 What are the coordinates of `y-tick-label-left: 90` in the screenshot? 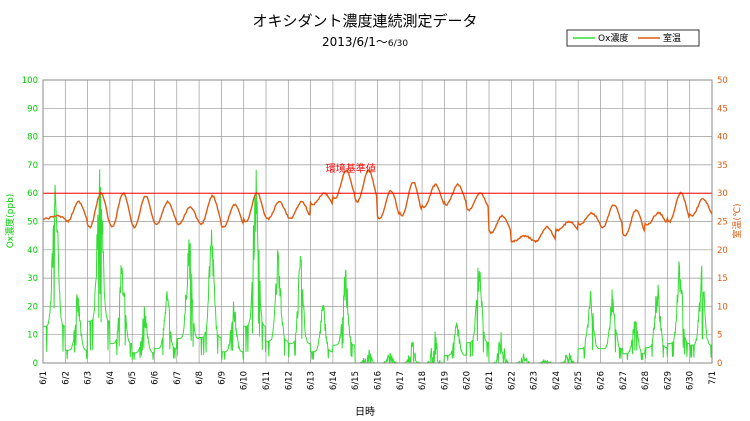 It's located at (32, 109).